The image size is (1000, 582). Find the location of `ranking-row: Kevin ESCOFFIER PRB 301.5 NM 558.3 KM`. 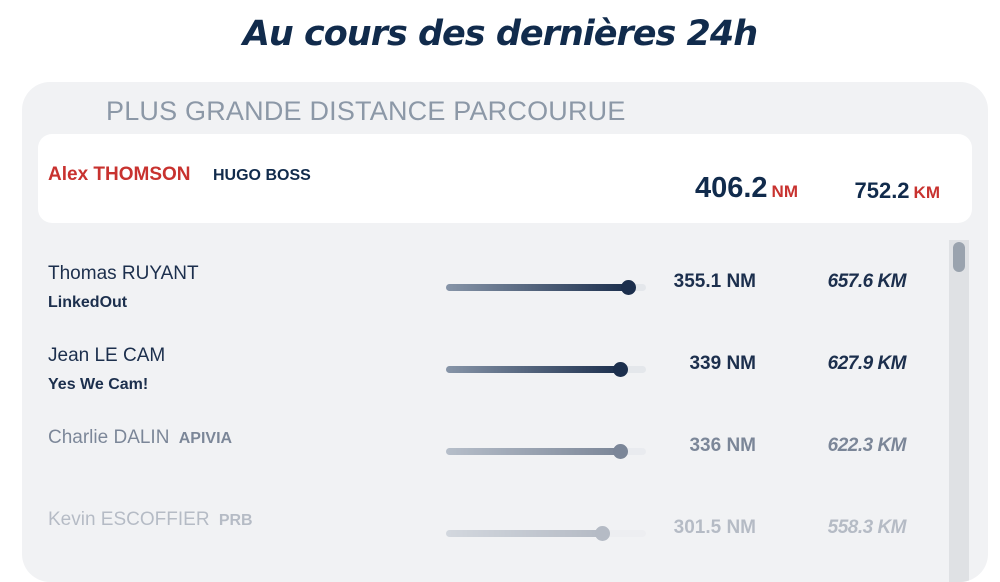

ranking-row: Kevin ESCOFFIER PRB 301.5 NM 558.3 KM is located at coordinates (487, 544).